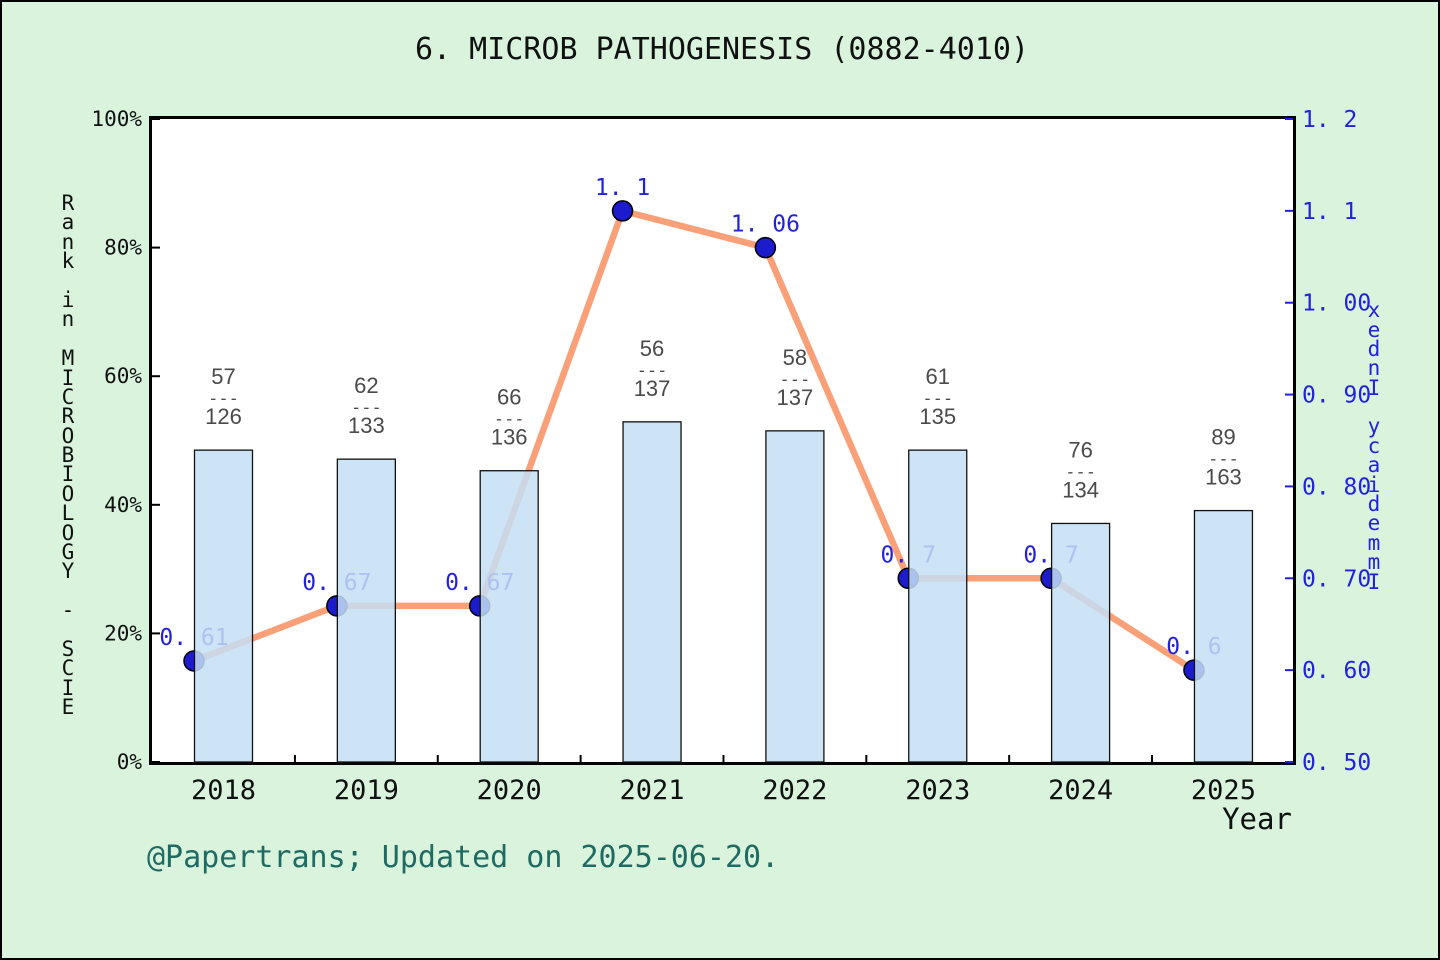 This screenshot has height=960, width=1440. Describe the element at coordinates (68, 416) in the screenshot. I see `axis-label-char: R` at that location.